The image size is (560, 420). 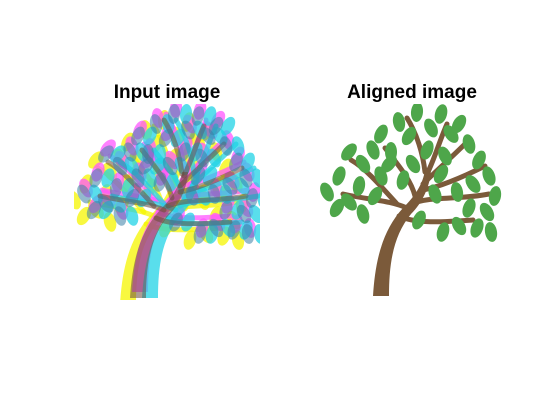 What do you see at coordinates (167, 92) in the screenshot?
I see `input-image-title: Input image` at bounding box center [167, 92].